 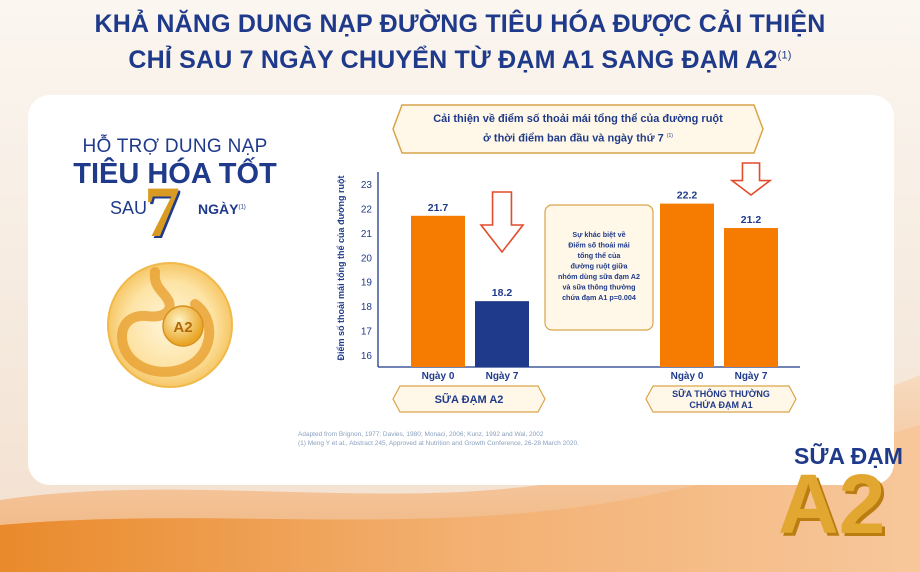 I want to click on bar-value-label: 21.7, so click(x=438, y=208).